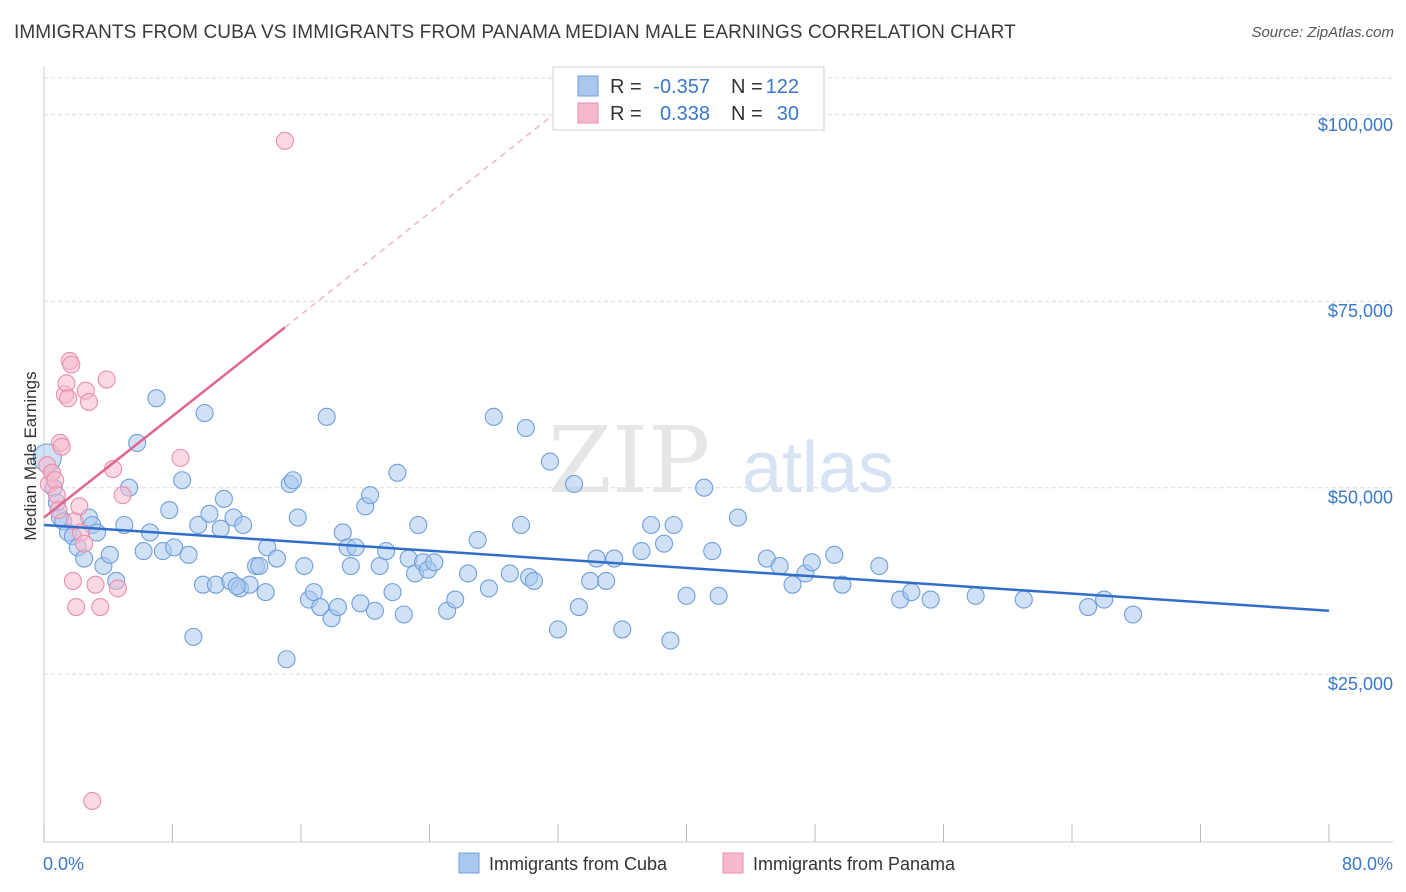  What do you see at coordinates (681, 87) in the screenshot?
I see `legend-cuba-r-value: -0.357` at bounding box center [681, 87].